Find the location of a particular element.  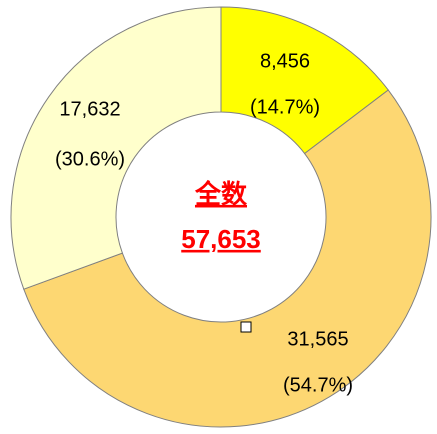

value-label: 17,632 is located at coordinates (89, 109).